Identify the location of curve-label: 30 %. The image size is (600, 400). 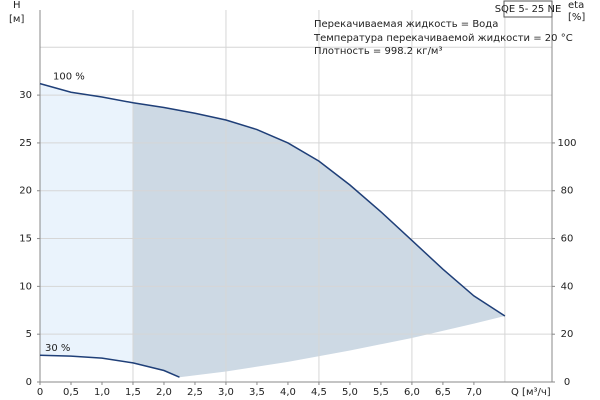
(57, 348).